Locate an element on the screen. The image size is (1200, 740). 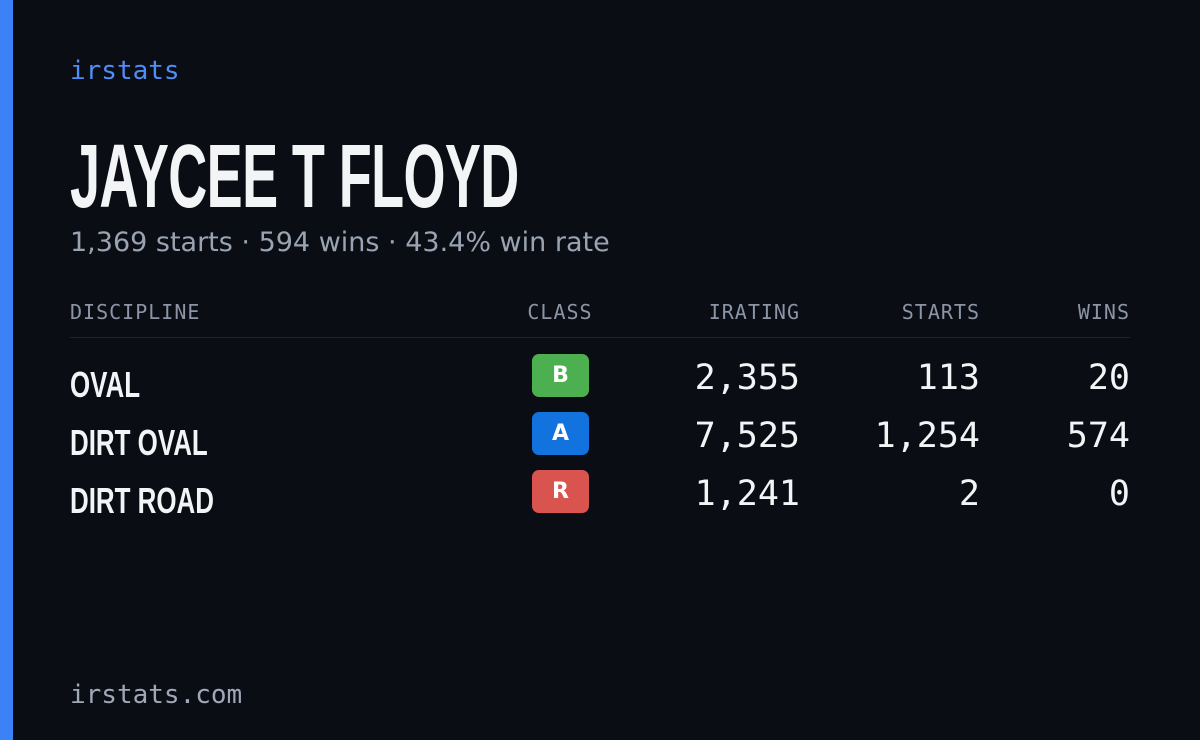
column-header: CLASS is located at coordinates (560, 312).